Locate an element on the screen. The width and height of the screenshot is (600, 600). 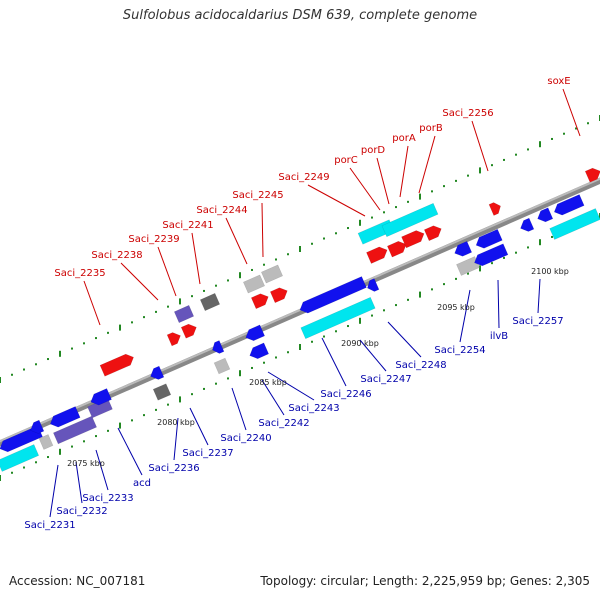
gene-label-forward: Saci_2249 is located at coordinates (303, 177).